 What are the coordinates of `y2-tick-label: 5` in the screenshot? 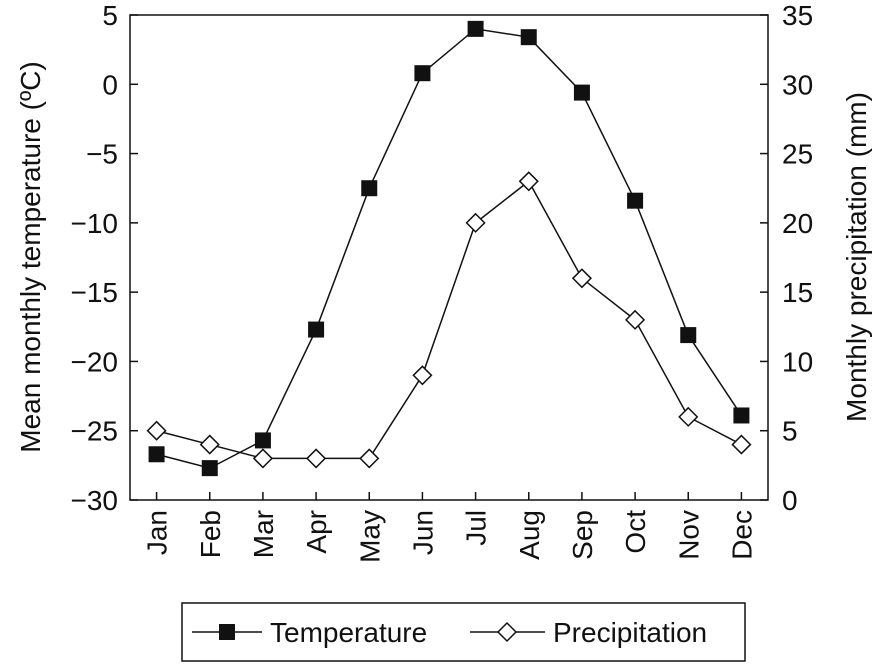 It's located at (790, 431).